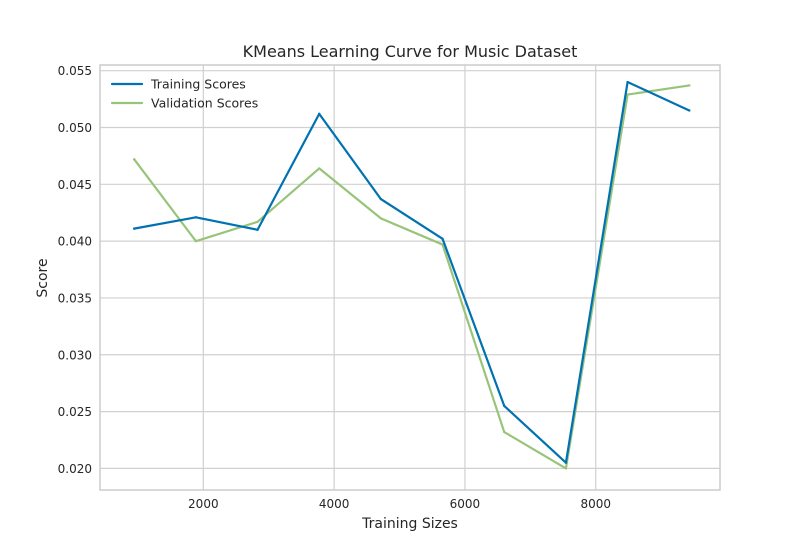  What do you see at coordinates (184, 94) in the screenshot?
I see `legend: Training Scores Validation Scores` at bounding box center [184, 94].